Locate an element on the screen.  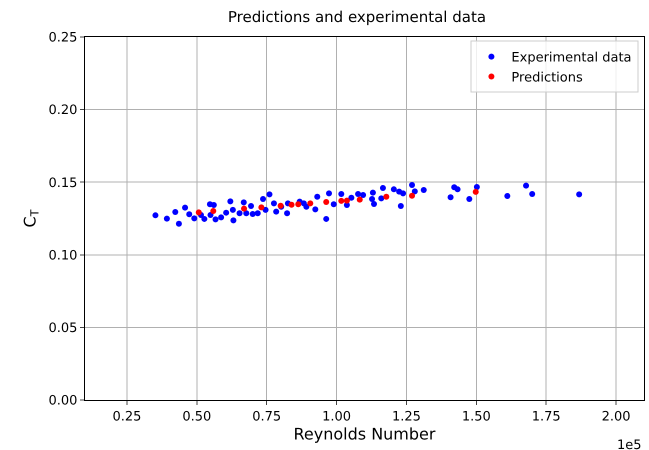
x-tick-label: 0.25 is located at coordinates (127, 417).